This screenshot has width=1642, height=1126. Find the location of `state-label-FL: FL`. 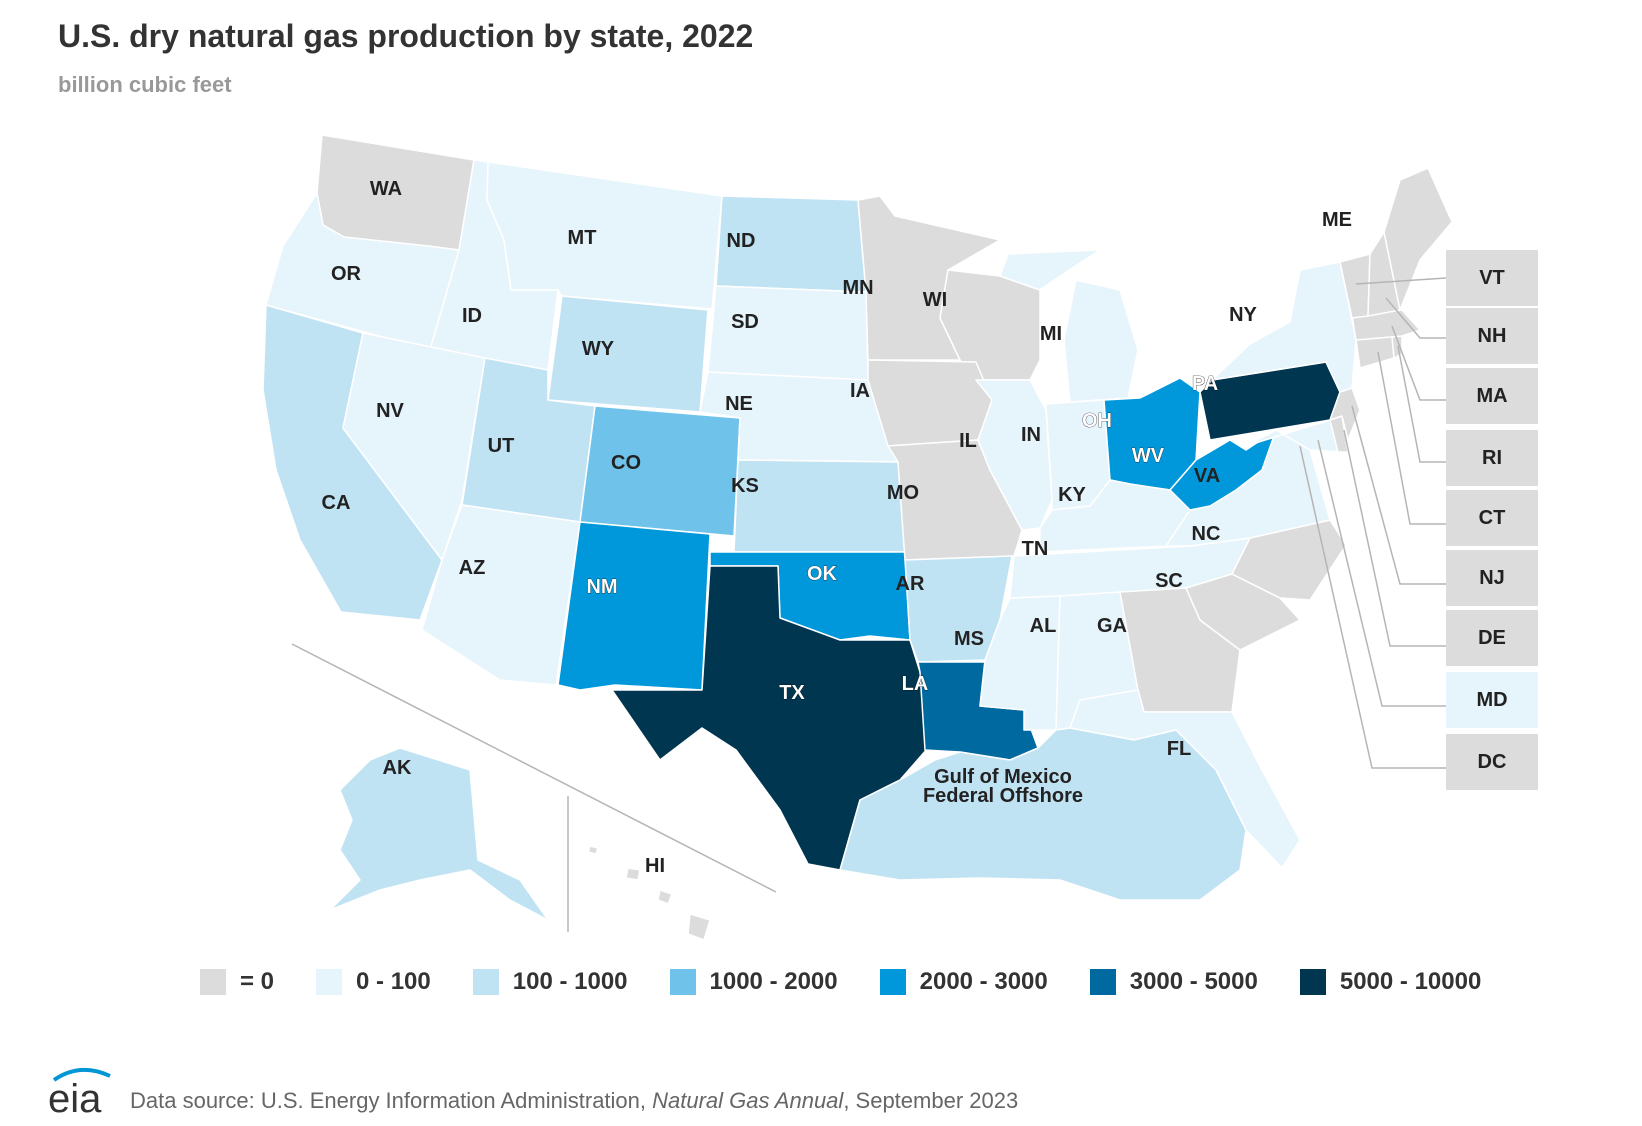

state-label-FL: FL is located at coordinates (1179, 749).